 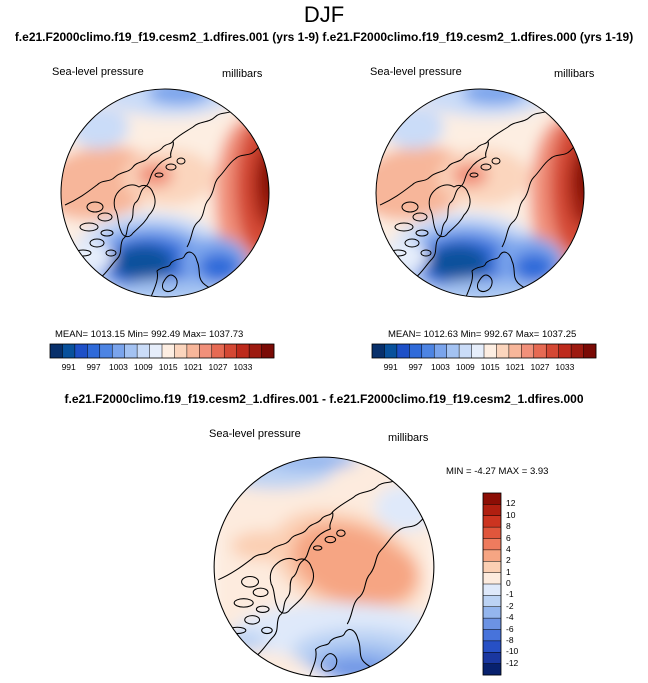 I want to click on colorbar-difference, so click(x=492, y=584).